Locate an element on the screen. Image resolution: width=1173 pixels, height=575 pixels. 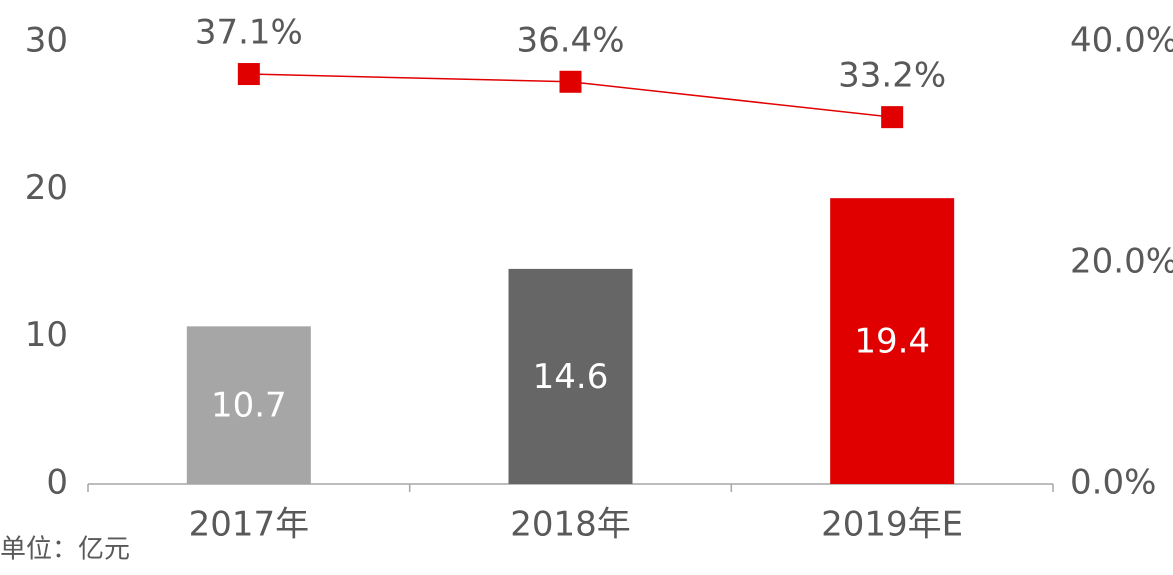
y-tick-label: 30 is located at coordinates (46, 41).